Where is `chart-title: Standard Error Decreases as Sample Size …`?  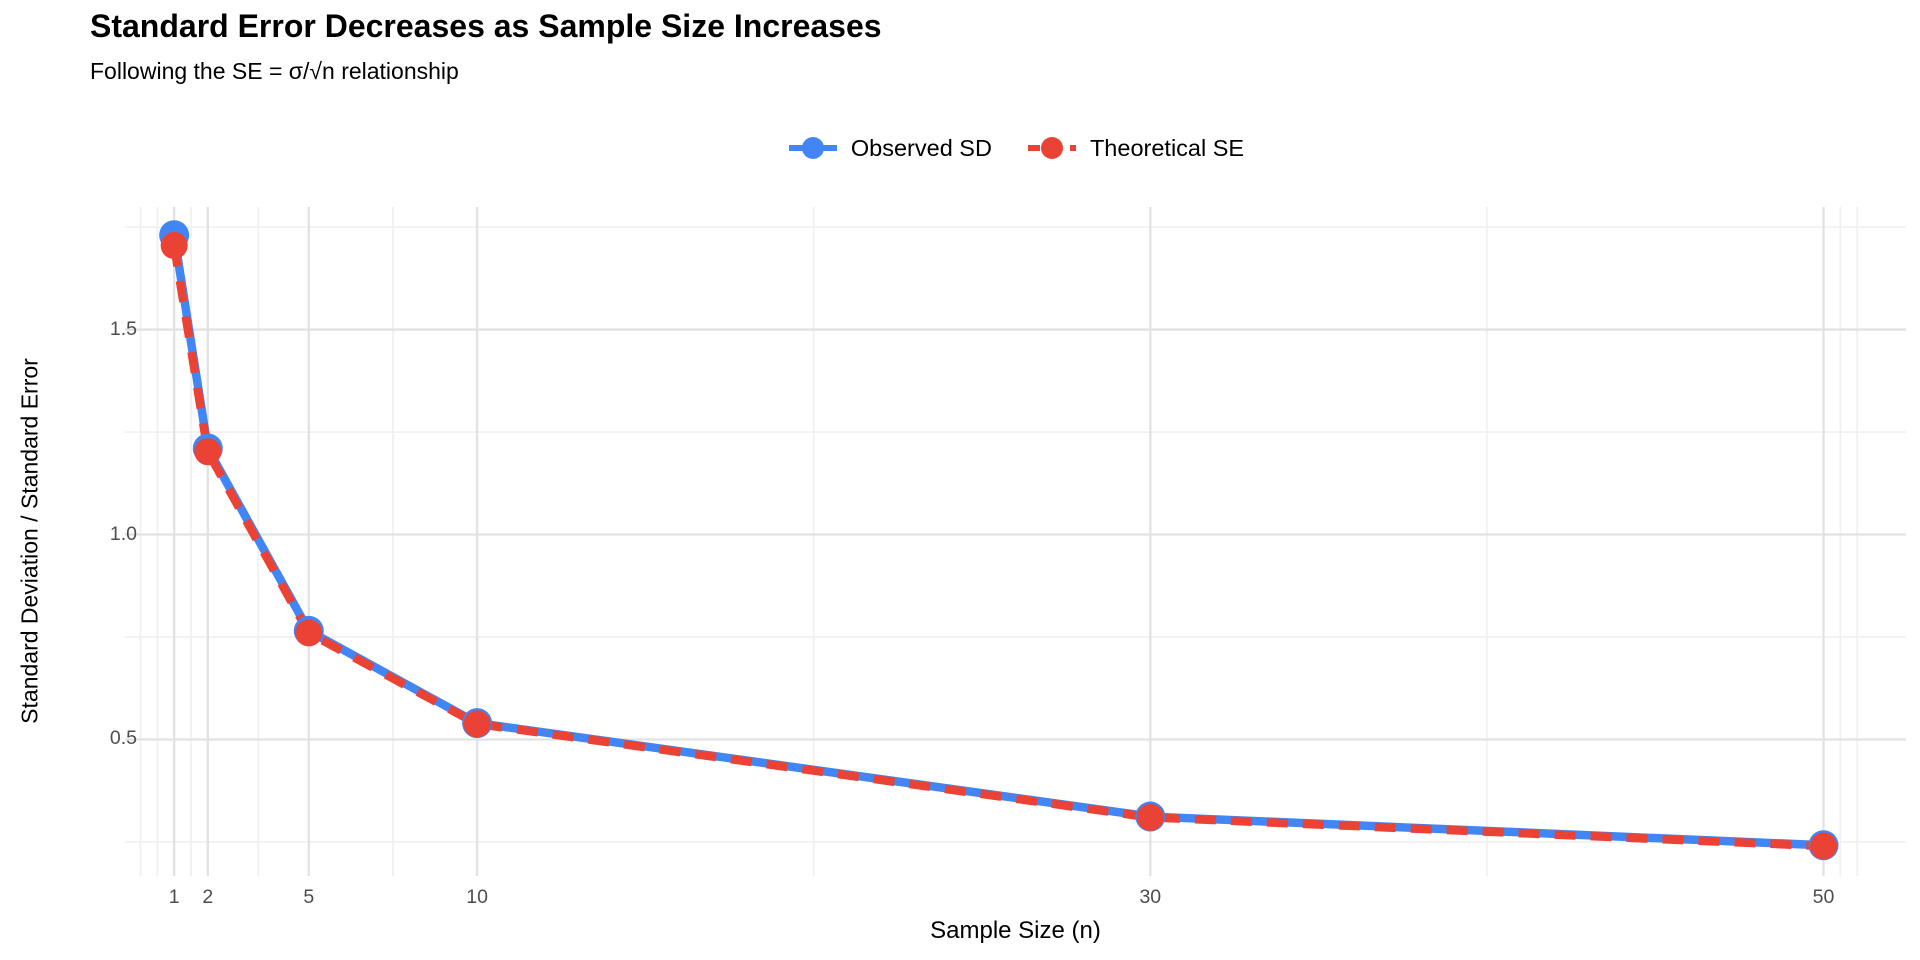
chart-title: Standard Error Decreases as Sample Size … is located at coordinates (486, 26).